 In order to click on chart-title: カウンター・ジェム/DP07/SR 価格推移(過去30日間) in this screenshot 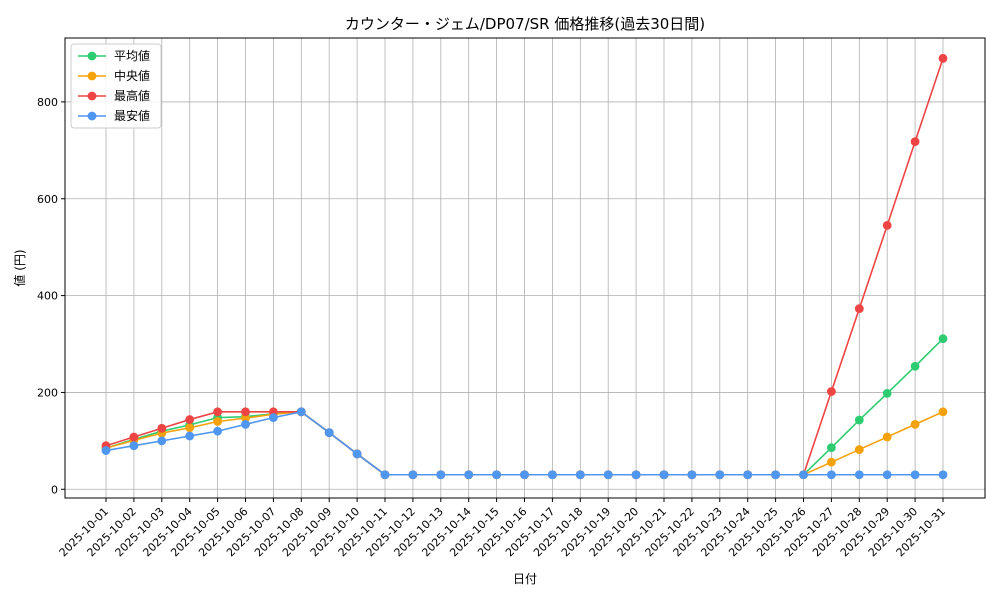, I will do `click(525, 24)`.